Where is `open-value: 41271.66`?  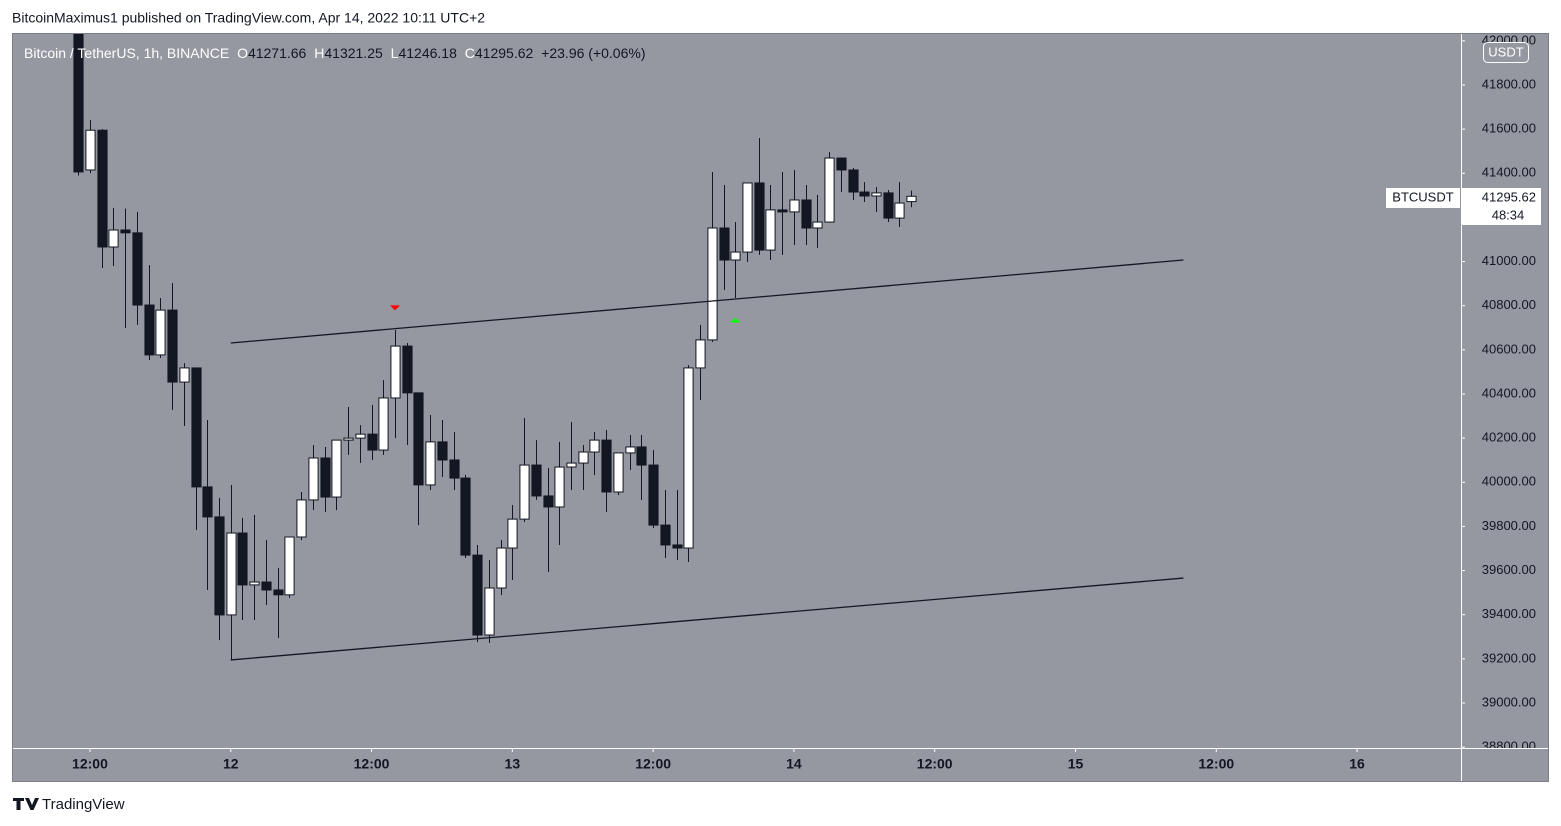
open-value: 41271.66 is located at coordinates (277, 53).